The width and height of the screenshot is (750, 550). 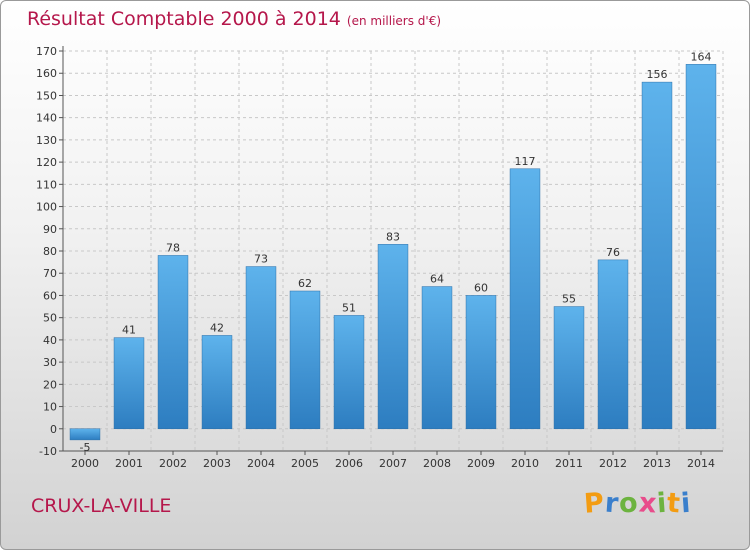 What do you see at coordinates (657, 255) in the screenshot?
I see `bar-2013` at bounding box center [657, 255].